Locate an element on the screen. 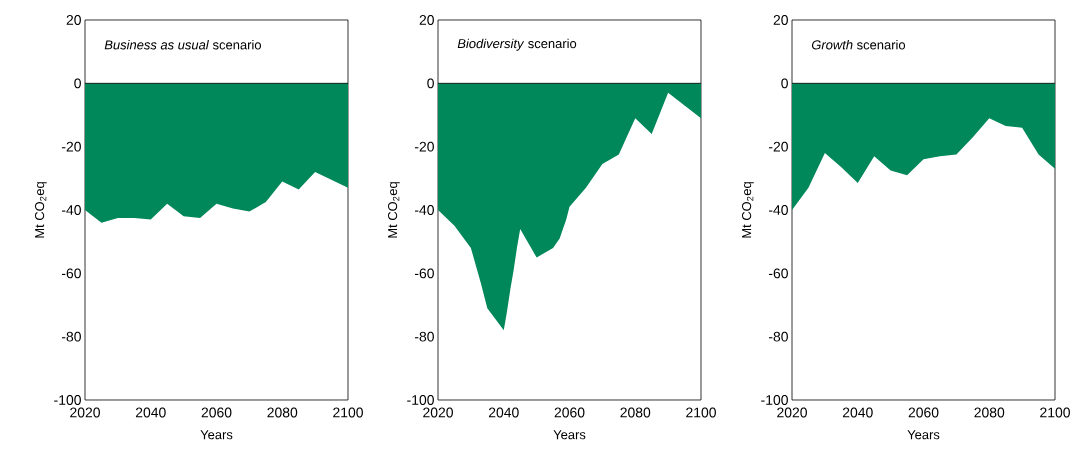  text: Growth scenario is located at coordinates (858, 44).